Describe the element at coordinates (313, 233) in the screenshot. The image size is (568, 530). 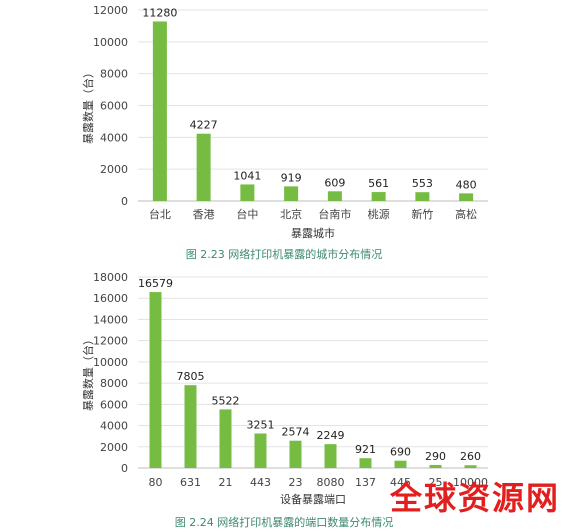
I see `x-axis-title: 暴露城市` at that location.